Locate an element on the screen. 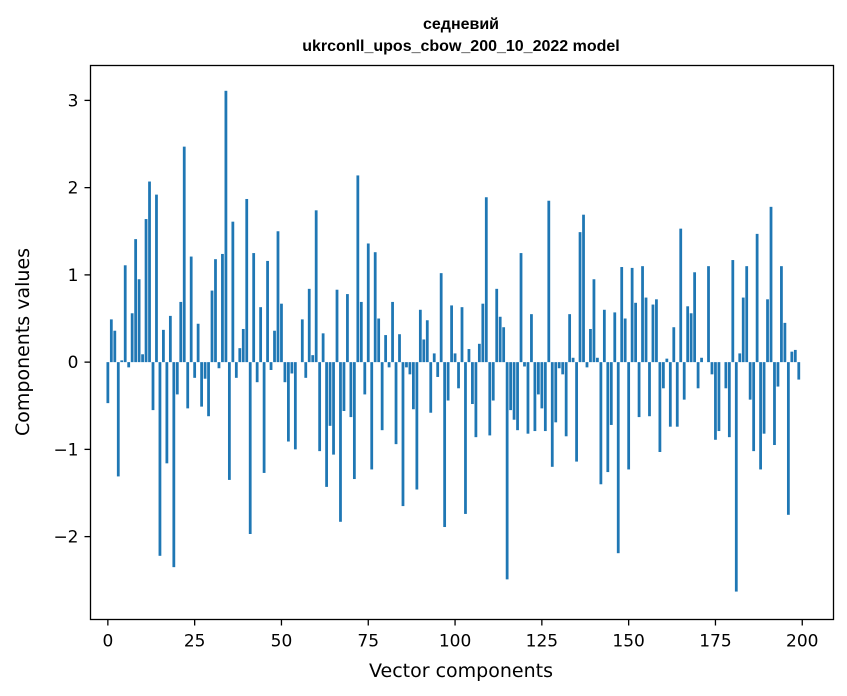  y-axis-label: Components values is located at coordinates (23, 342).